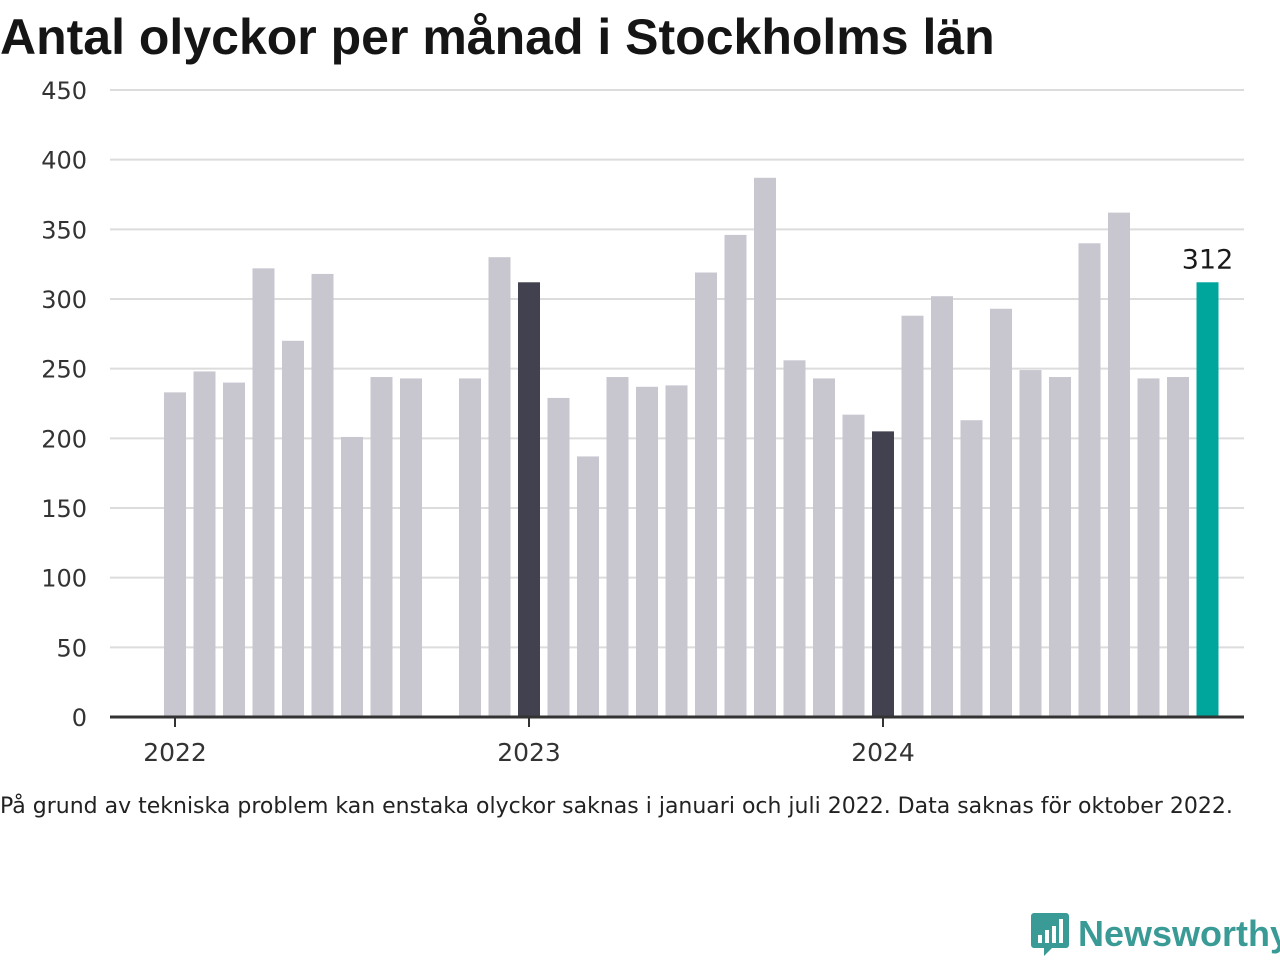 The image size is (1280, 960). Describe the element at coordinates (64, 579) in the screenshot. I see `y-tick-label: 100` at that location.